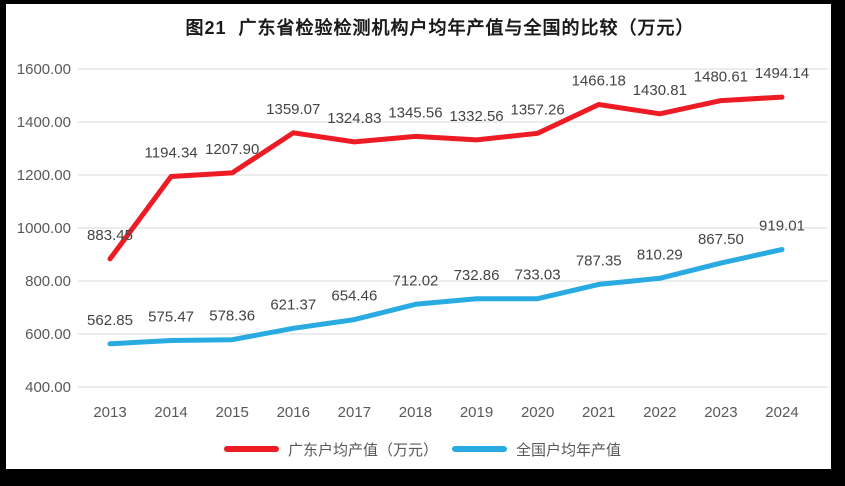 The width and height of the screenshot is (845, 486). I want to click on legend-label-guangdong: 广东户均产值（万元）, so click(362, 450).